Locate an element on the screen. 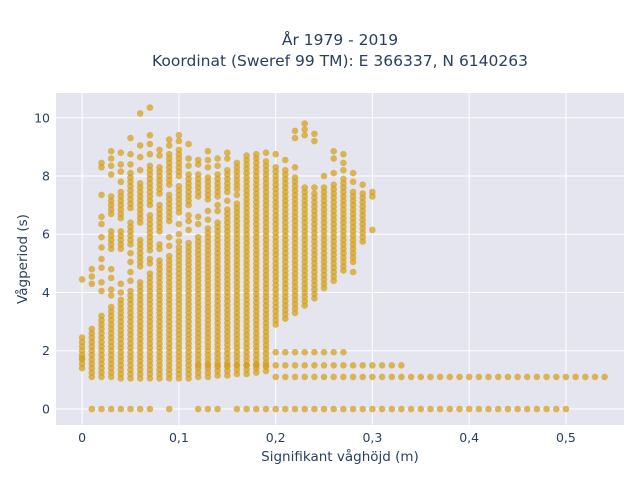 This screenshot has height=485, width=640. x-tick-label: 0,4 is located at coordinates (469, 437).